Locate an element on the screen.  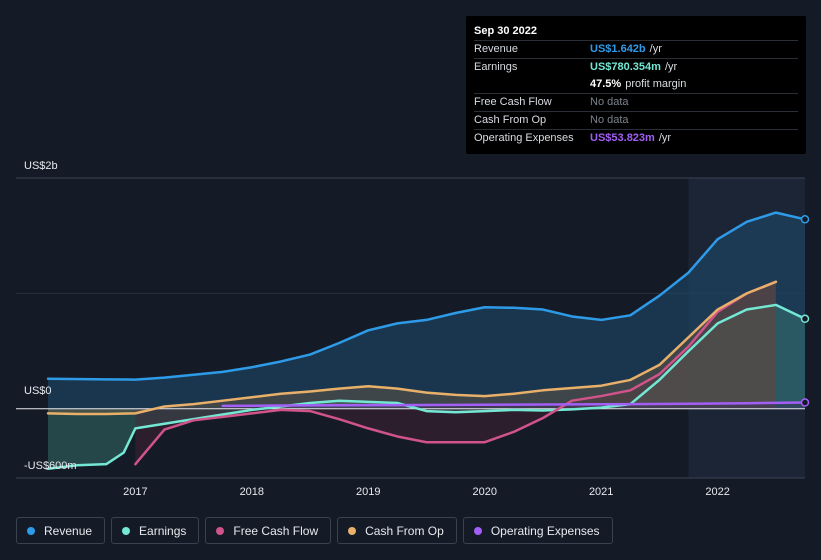
tooltip-label: Free Cash Flow is located at coordinates (513, 102).